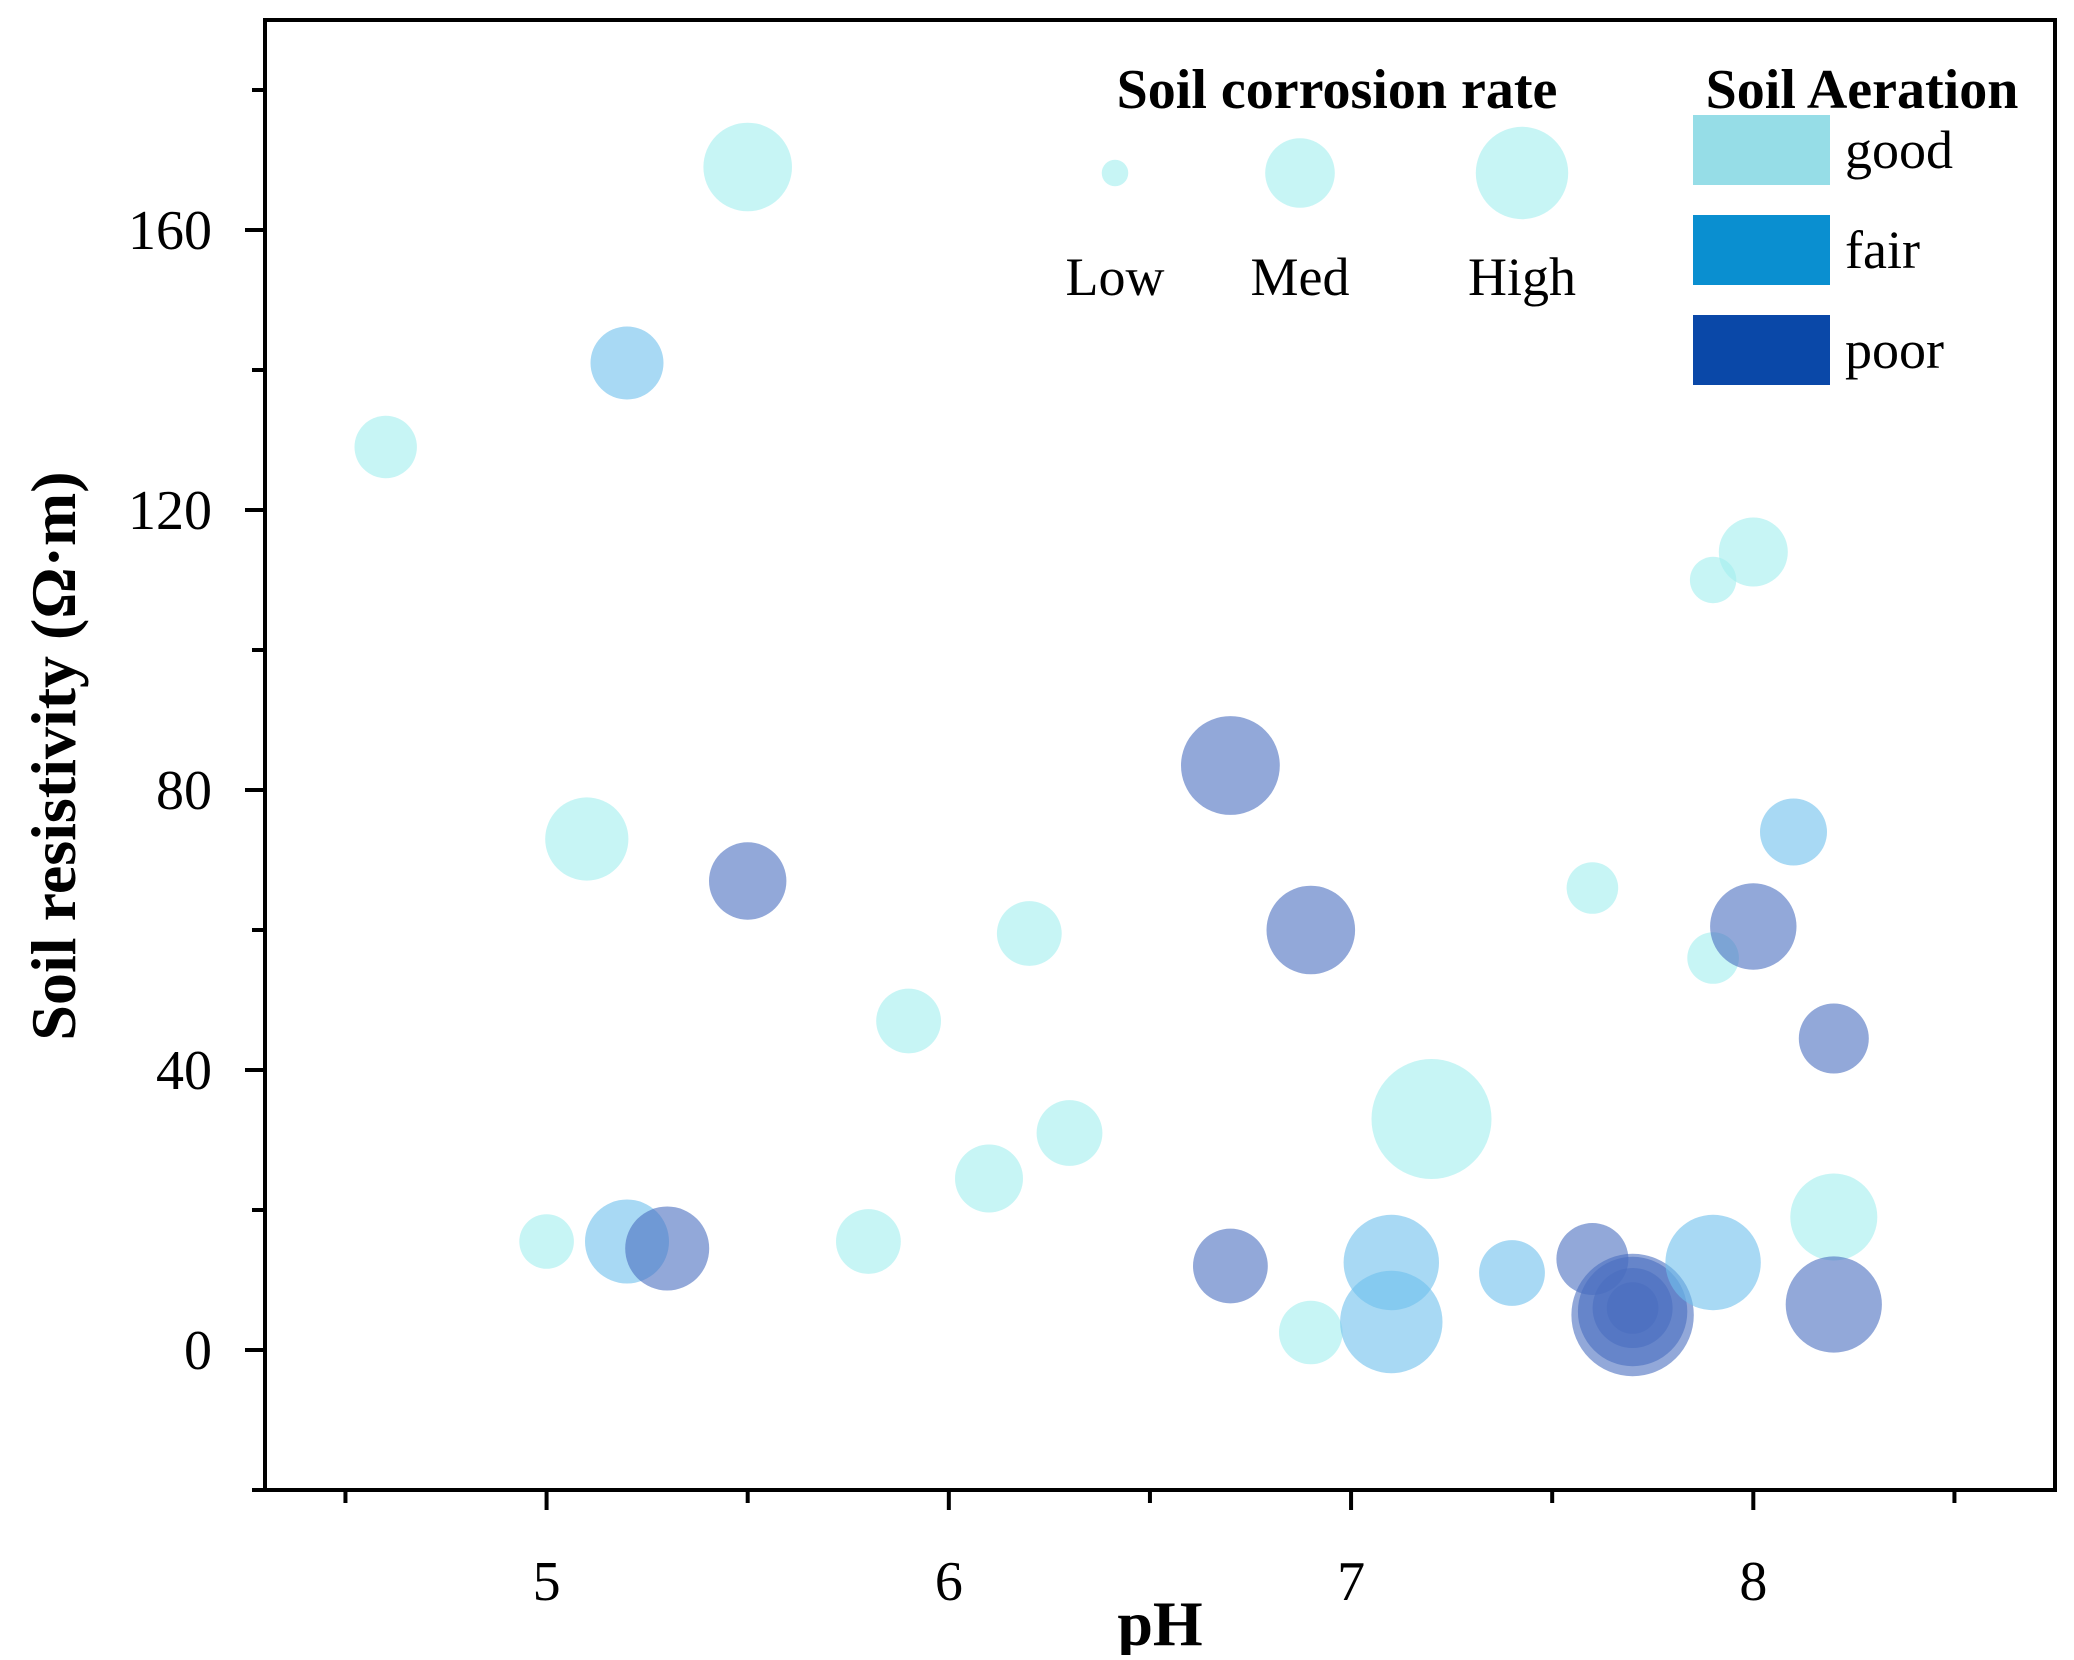 This screenshot has width=2074, height=1660. I want to click on color-legend-swatch-poor, so click(1761, 350).